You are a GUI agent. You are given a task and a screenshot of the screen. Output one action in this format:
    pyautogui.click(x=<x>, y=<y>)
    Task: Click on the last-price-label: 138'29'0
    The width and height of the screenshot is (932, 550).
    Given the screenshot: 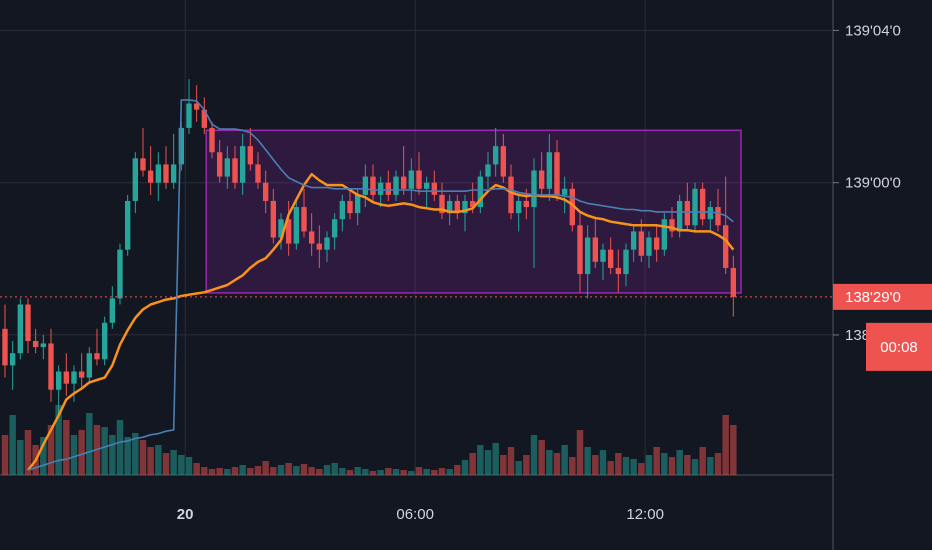 What is the action you would take?
    pyautogui.click(x=873, y=297)
    